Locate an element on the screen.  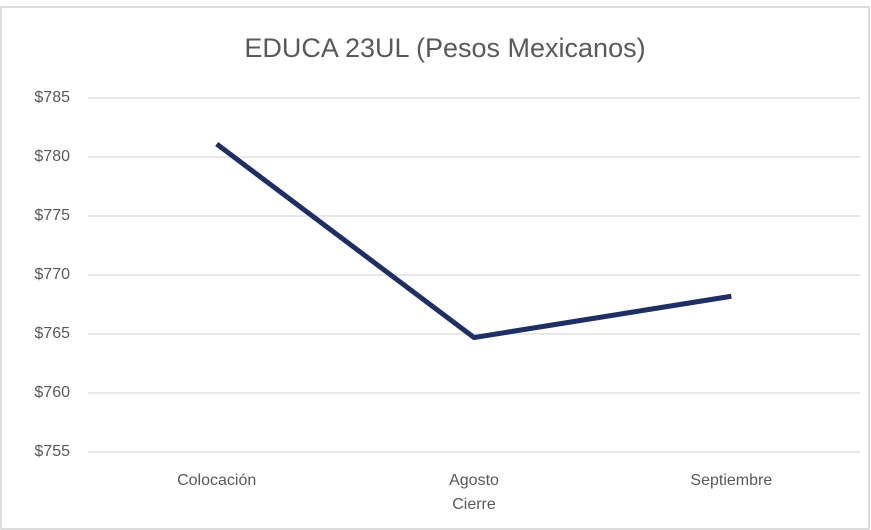
x-tick-label: Agosto Cierre is located at coordinates (474, 492).